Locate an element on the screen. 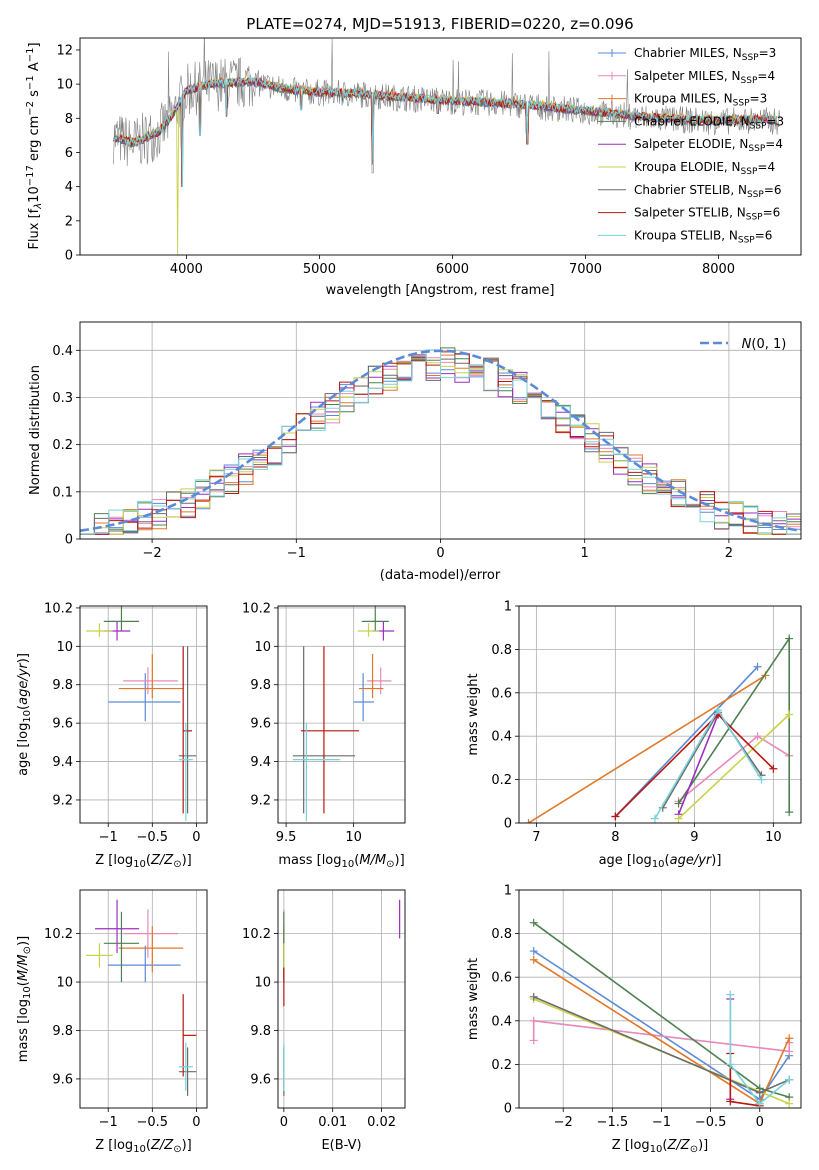 This screenshot has height=1170, width=819. residual-histogram-kroupa-stelib is located at coordinates (440, 442).